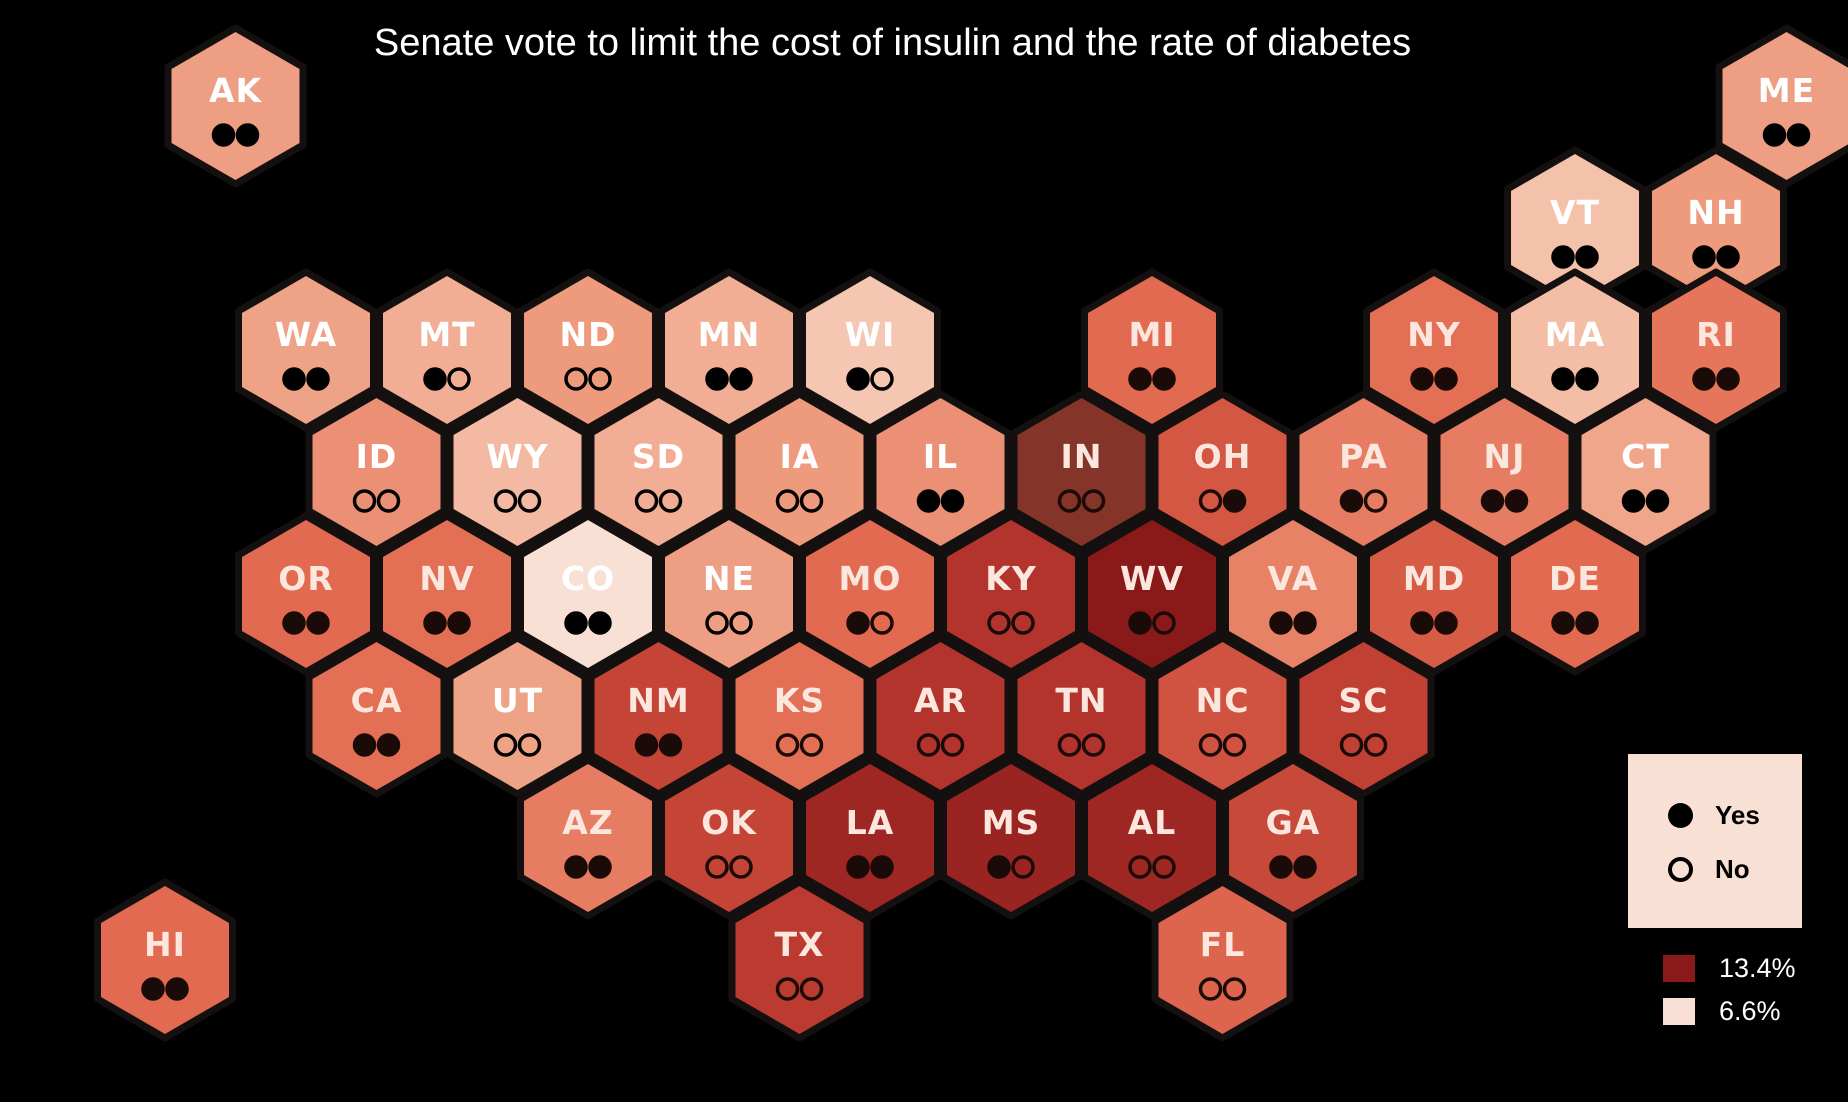 Image resolution: width=1848 pixels, height=1102 pixels. What do you see at coordinates (1011, 578) in the screenshot?
I see `state-abbr-label: KY` at bounding box center [1011, 578].